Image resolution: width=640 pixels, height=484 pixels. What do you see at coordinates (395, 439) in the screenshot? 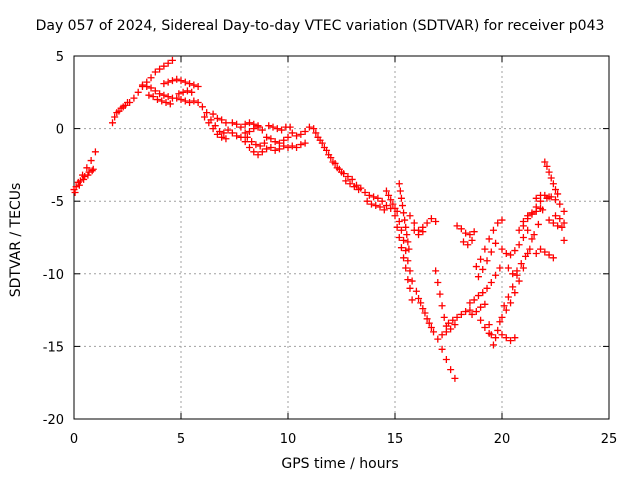
I see `x-tick-label: 15` at bounding box center [395, 439].